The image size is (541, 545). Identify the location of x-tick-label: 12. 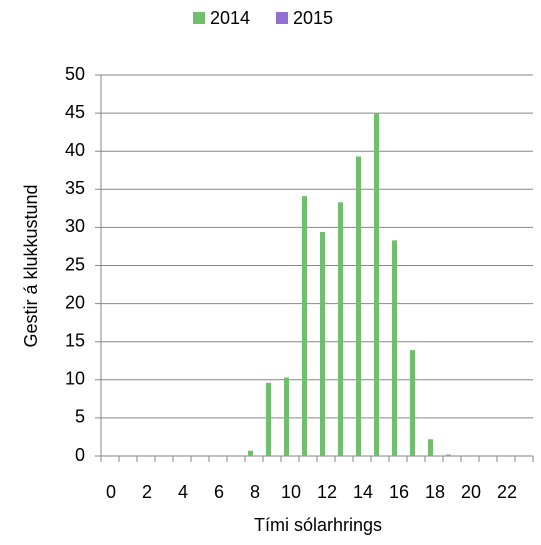
(327, 492).